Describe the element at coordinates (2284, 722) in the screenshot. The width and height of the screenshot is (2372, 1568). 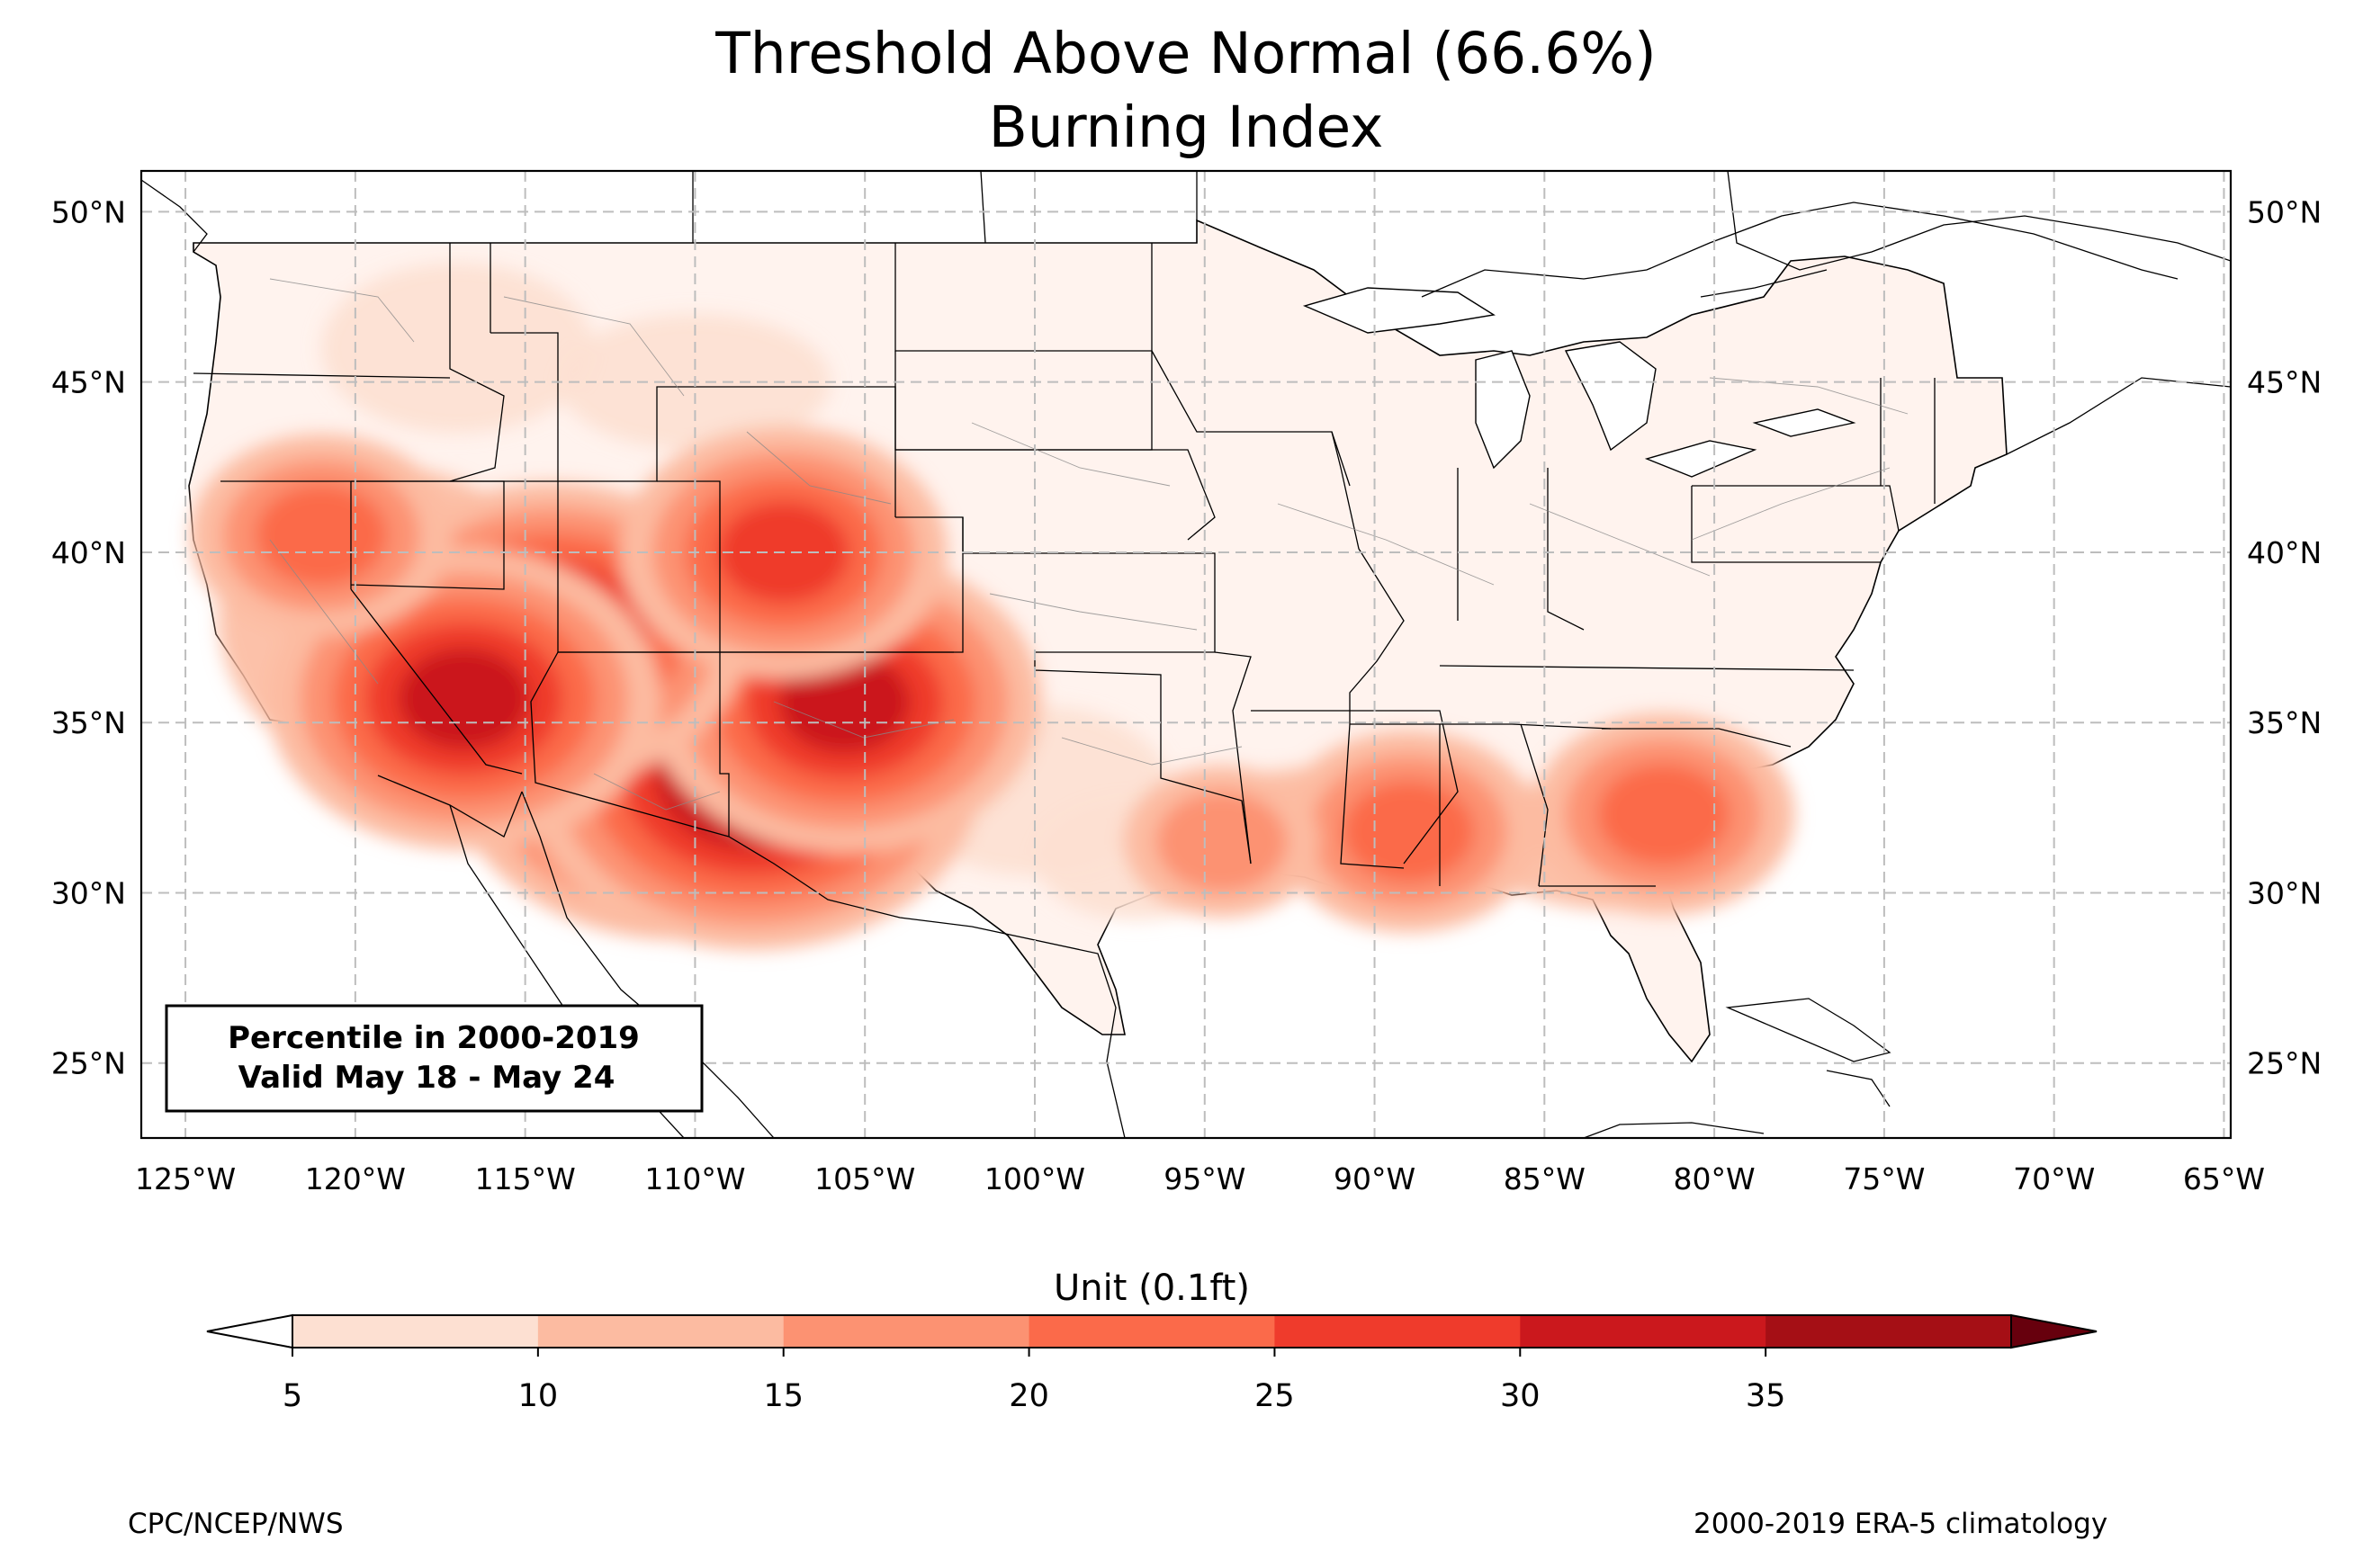
I see `lat-tick-label-right: 35°N` at that location.